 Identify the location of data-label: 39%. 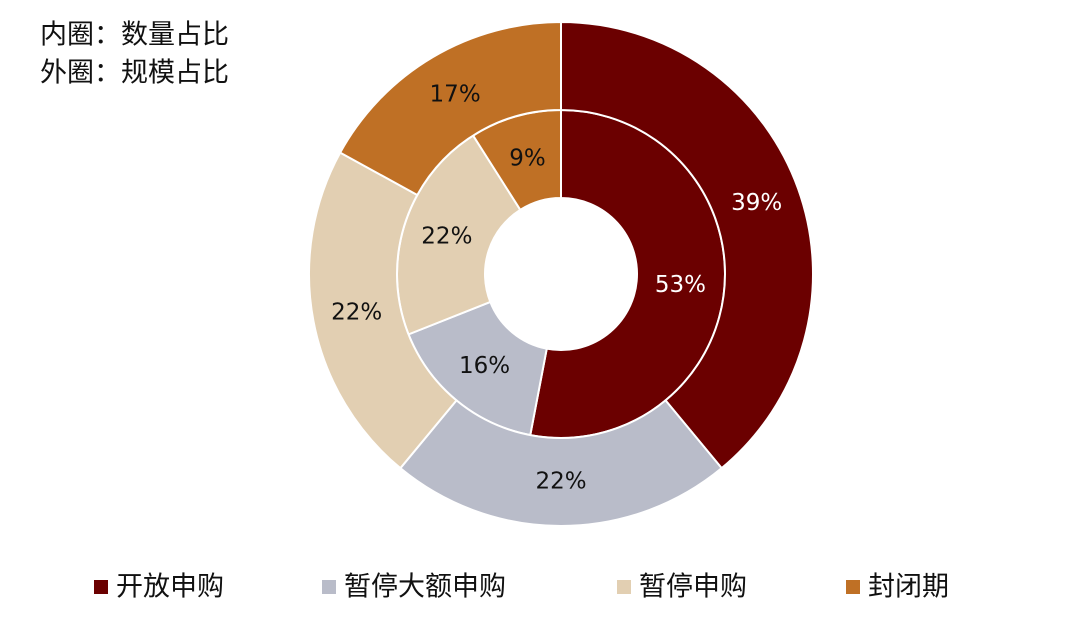
(756, 203).